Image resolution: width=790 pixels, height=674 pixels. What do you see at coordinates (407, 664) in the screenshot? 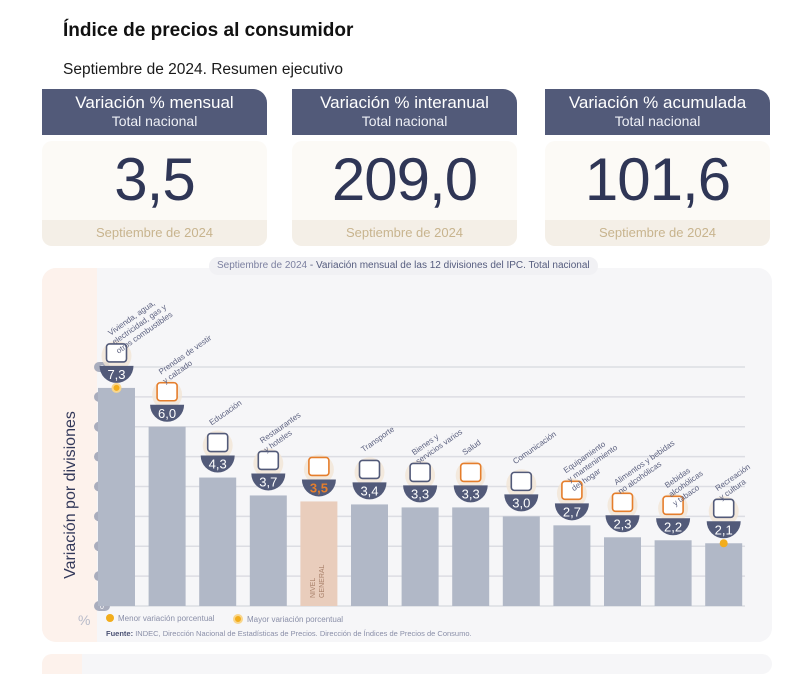
I see `next-panel` at bounding box center [407, 664].